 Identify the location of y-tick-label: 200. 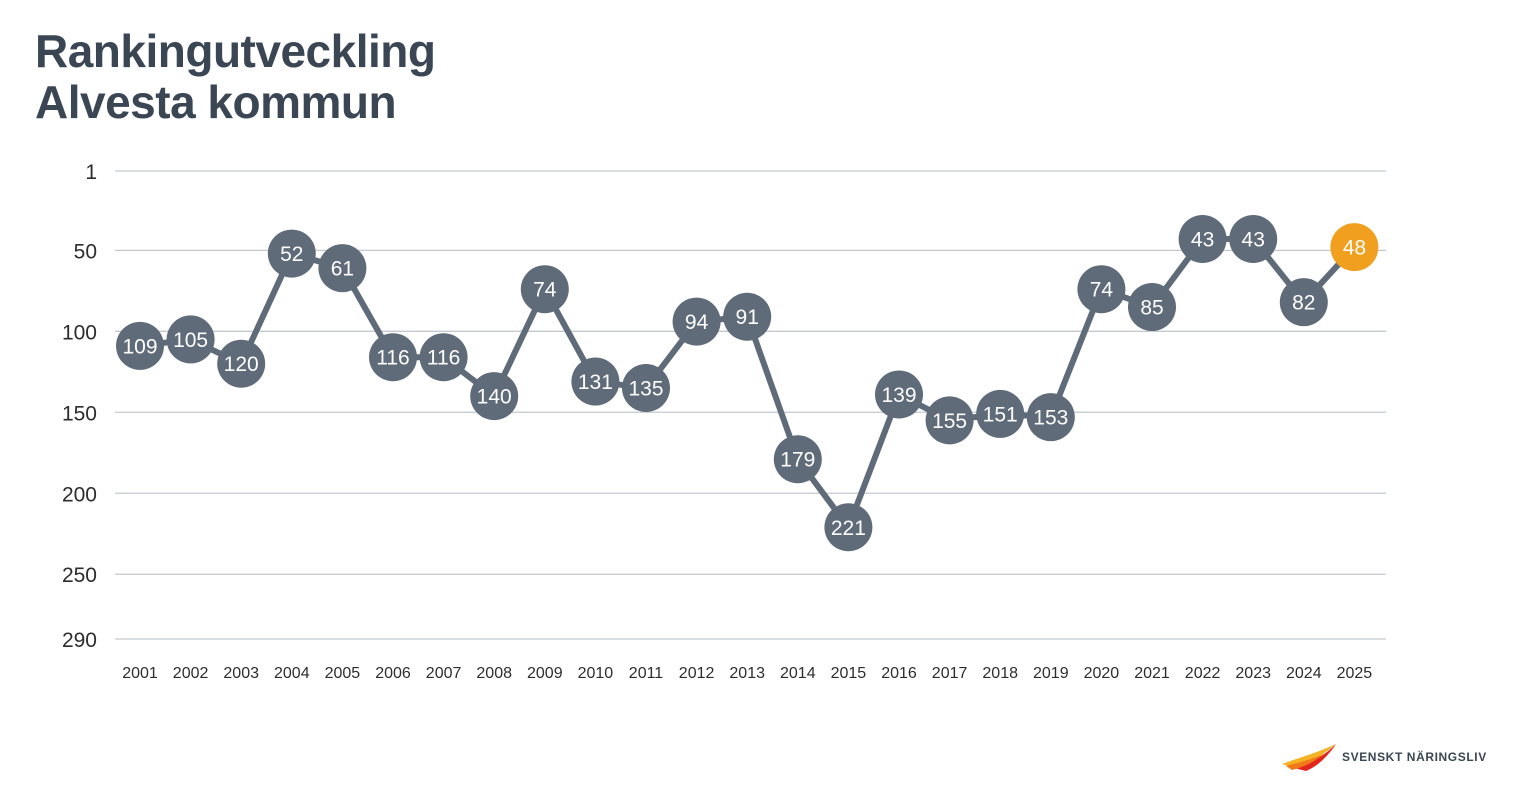
(79, 494).